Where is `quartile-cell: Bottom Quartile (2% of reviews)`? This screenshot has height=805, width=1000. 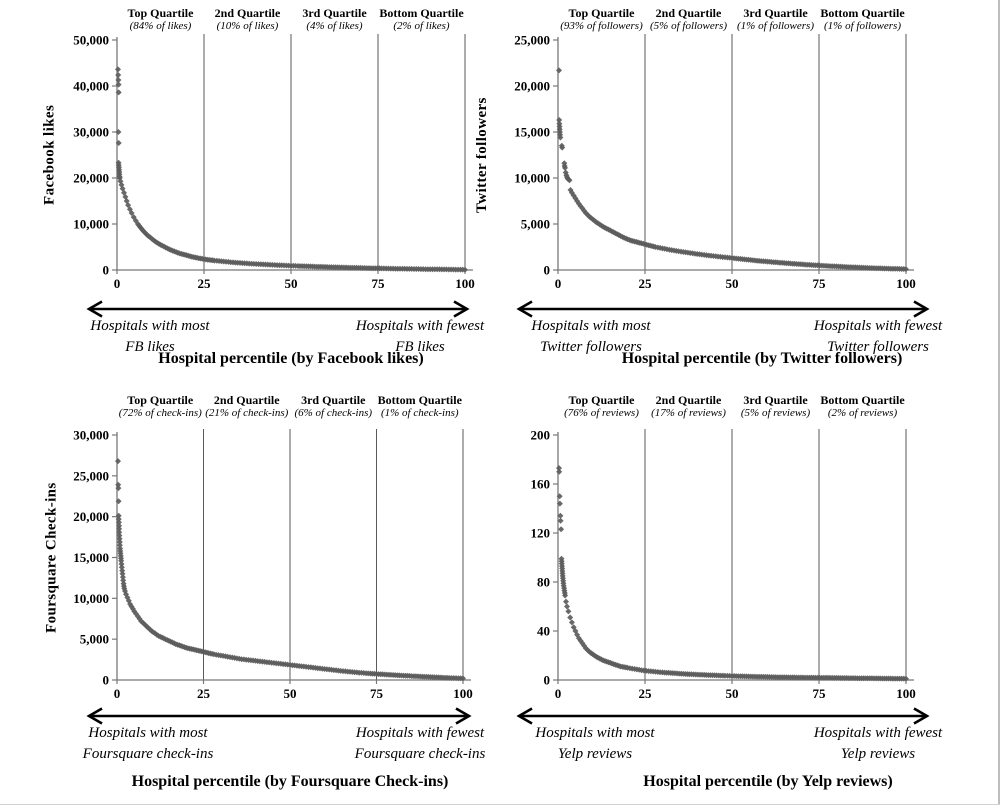
quartile-cell: Bottom Quartile (2% of reviews) is located at coordinates (862, 407).